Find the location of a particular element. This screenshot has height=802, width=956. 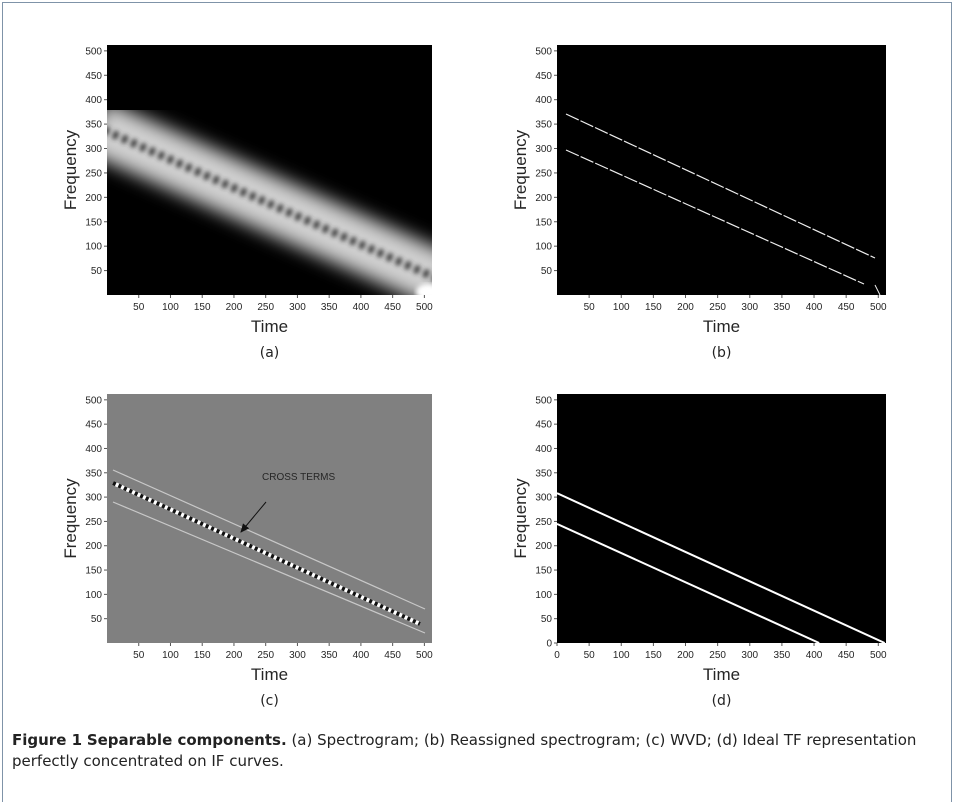

caption-label: Figure 1 is located at coordinates (47, 740).